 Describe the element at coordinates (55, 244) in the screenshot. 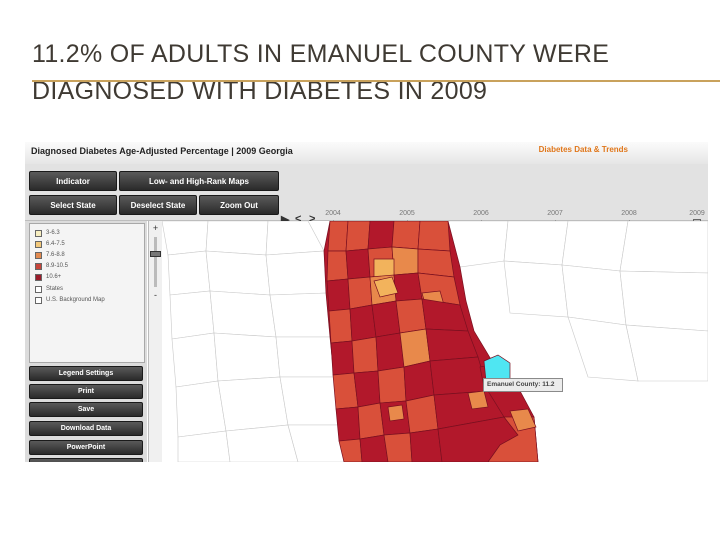

I see `legend-label: 6.4-7.5` at that location.